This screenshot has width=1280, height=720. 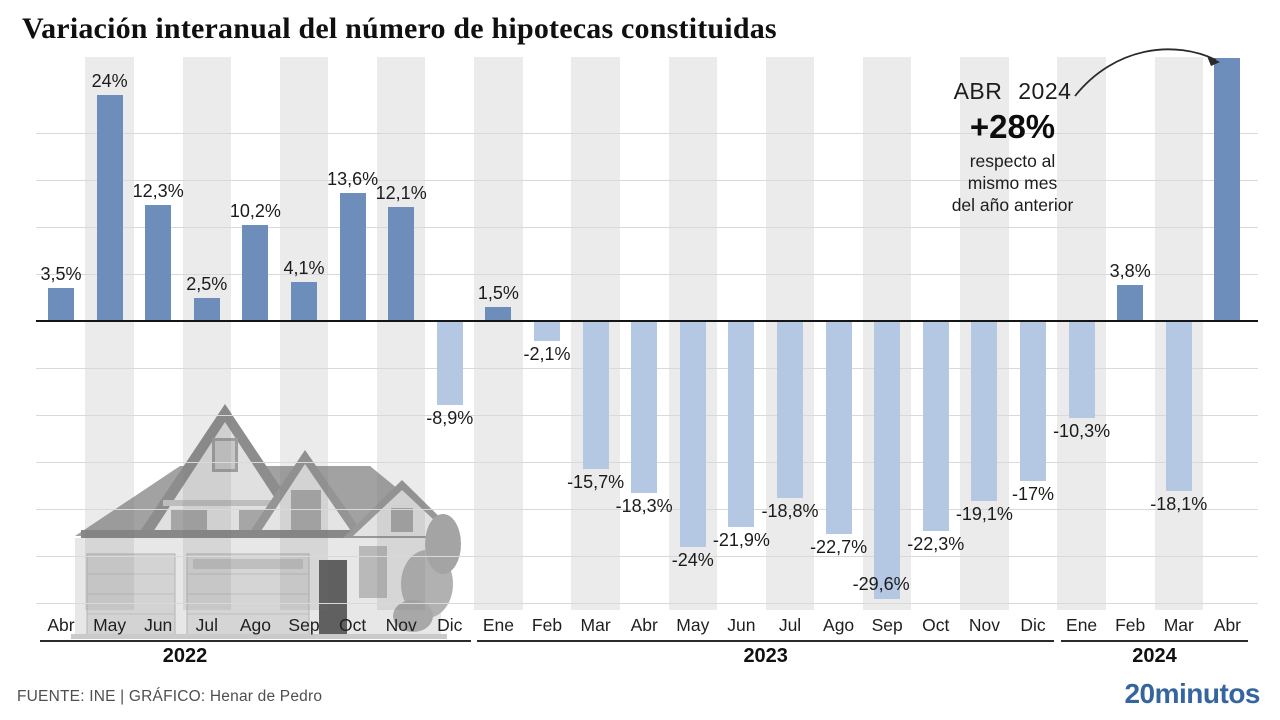 I want to click on year-label-2024: 2024, so click(x=1154, y=656).